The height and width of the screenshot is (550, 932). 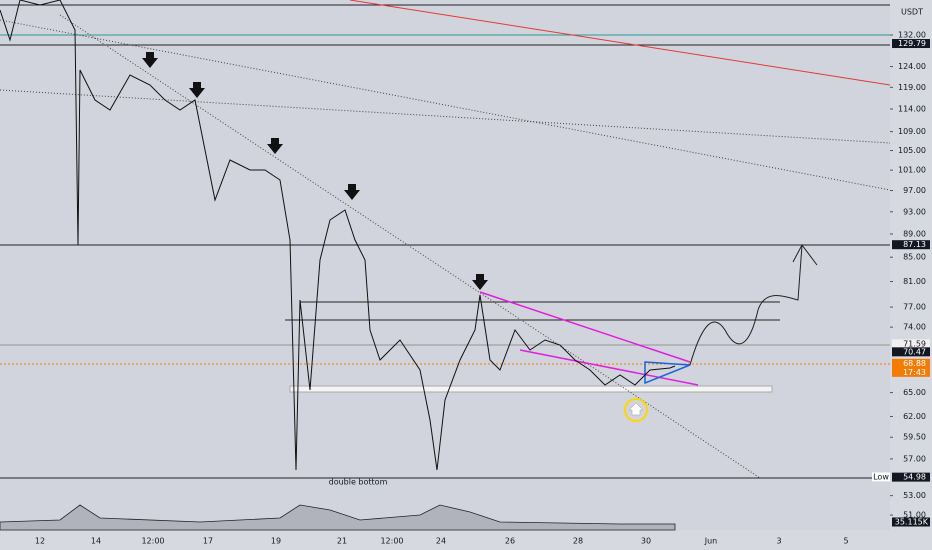 I want to click on y-tick-label: 101.00, so click(x=912, y=170).